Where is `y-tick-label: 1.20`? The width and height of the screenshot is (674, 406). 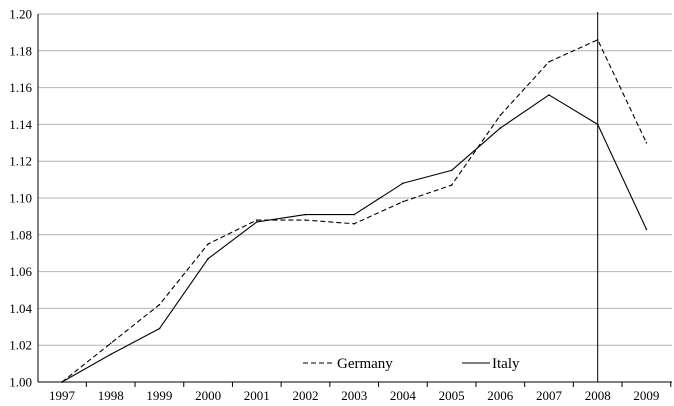 y-tick-label: 1.20 is located at coordinates (20, 14).